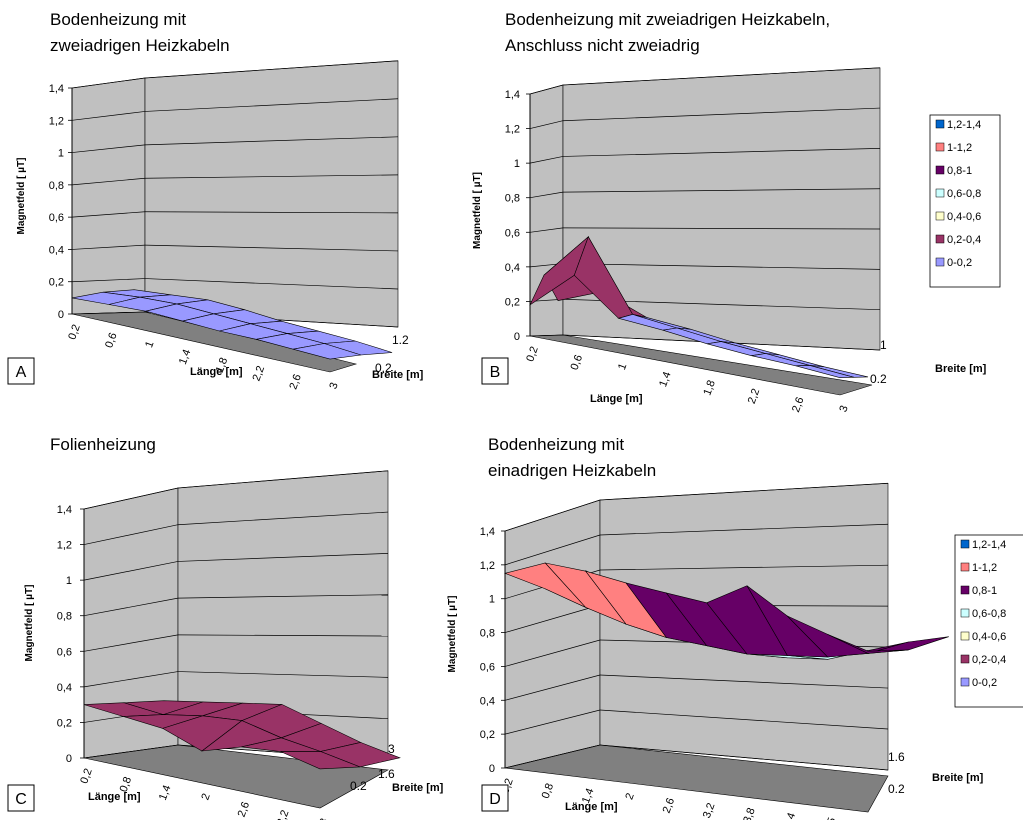 Image resolution: width=1023 pixels, height=820 pixels. Describe the element at coordinates (726, 611) in the screenshot. I see `surface` at that location.